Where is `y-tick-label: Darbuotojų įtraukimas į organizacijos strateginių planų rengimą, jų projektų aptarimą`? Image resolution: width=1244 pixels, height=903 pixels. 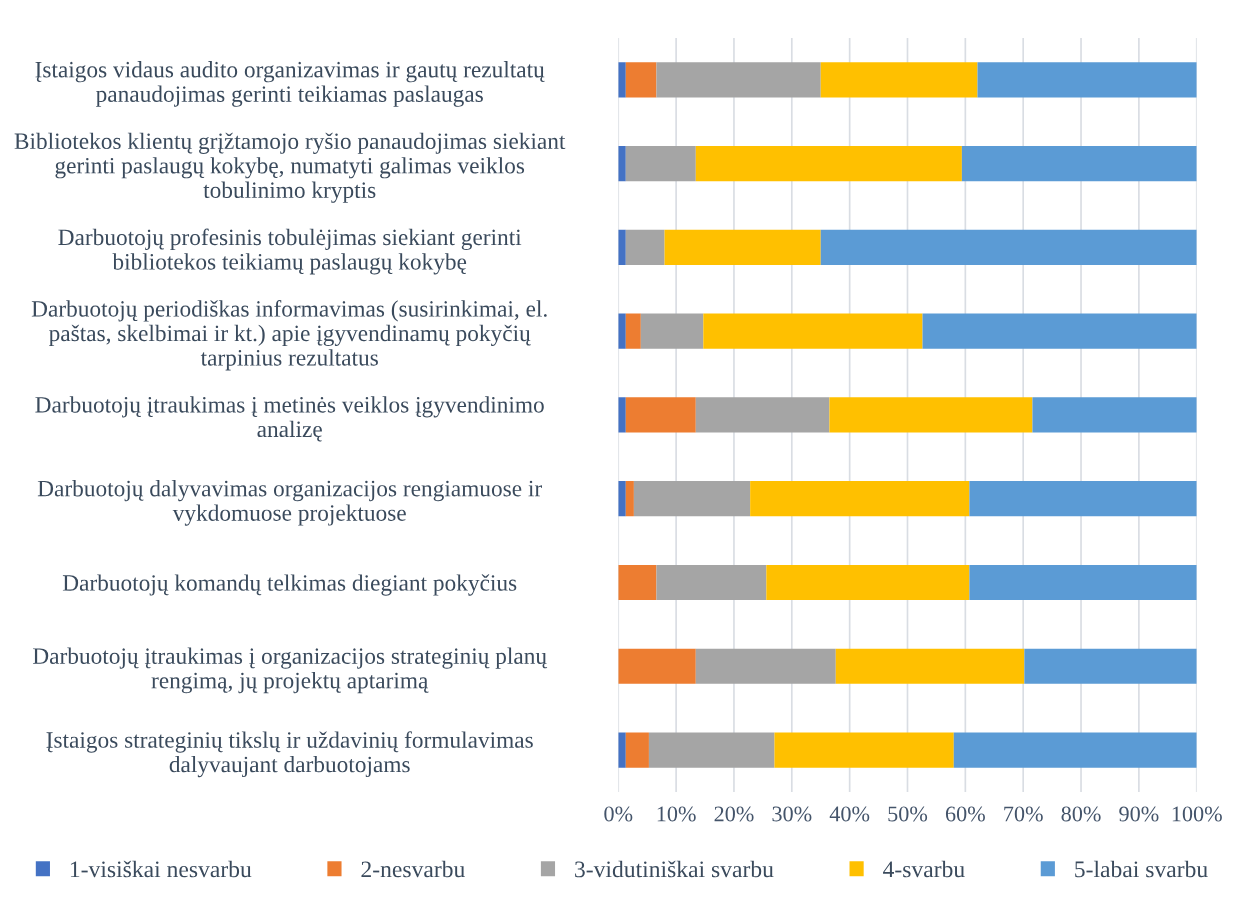 y-tick-label: Darbuotojų įtraukimas į organizacijos strateginių planų rengimą, jų projektų aptarimą is located at coordinates (290, 670).